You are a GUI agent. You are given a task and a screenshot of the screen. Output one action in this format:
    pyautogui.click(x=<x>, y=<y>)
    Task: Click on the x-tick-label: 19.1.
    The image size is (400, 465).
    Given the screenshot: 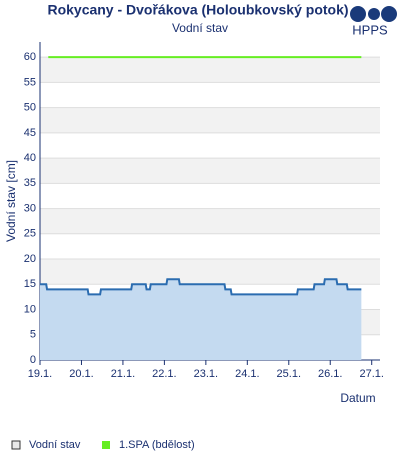 What is the action you would take?
    pyautogui.click(x=40, y=374)
    